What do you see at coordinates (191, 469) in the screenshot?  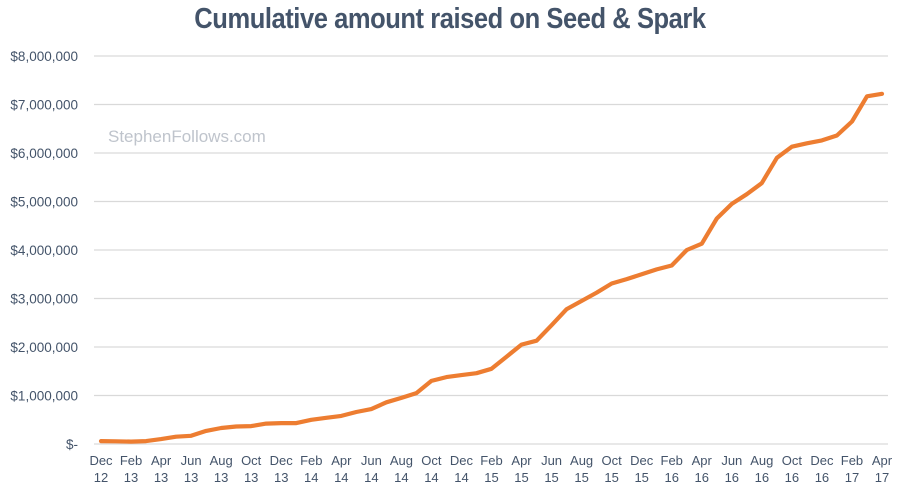 I see `x-tick-label: Jun 13` at bounding box center [191, 469].